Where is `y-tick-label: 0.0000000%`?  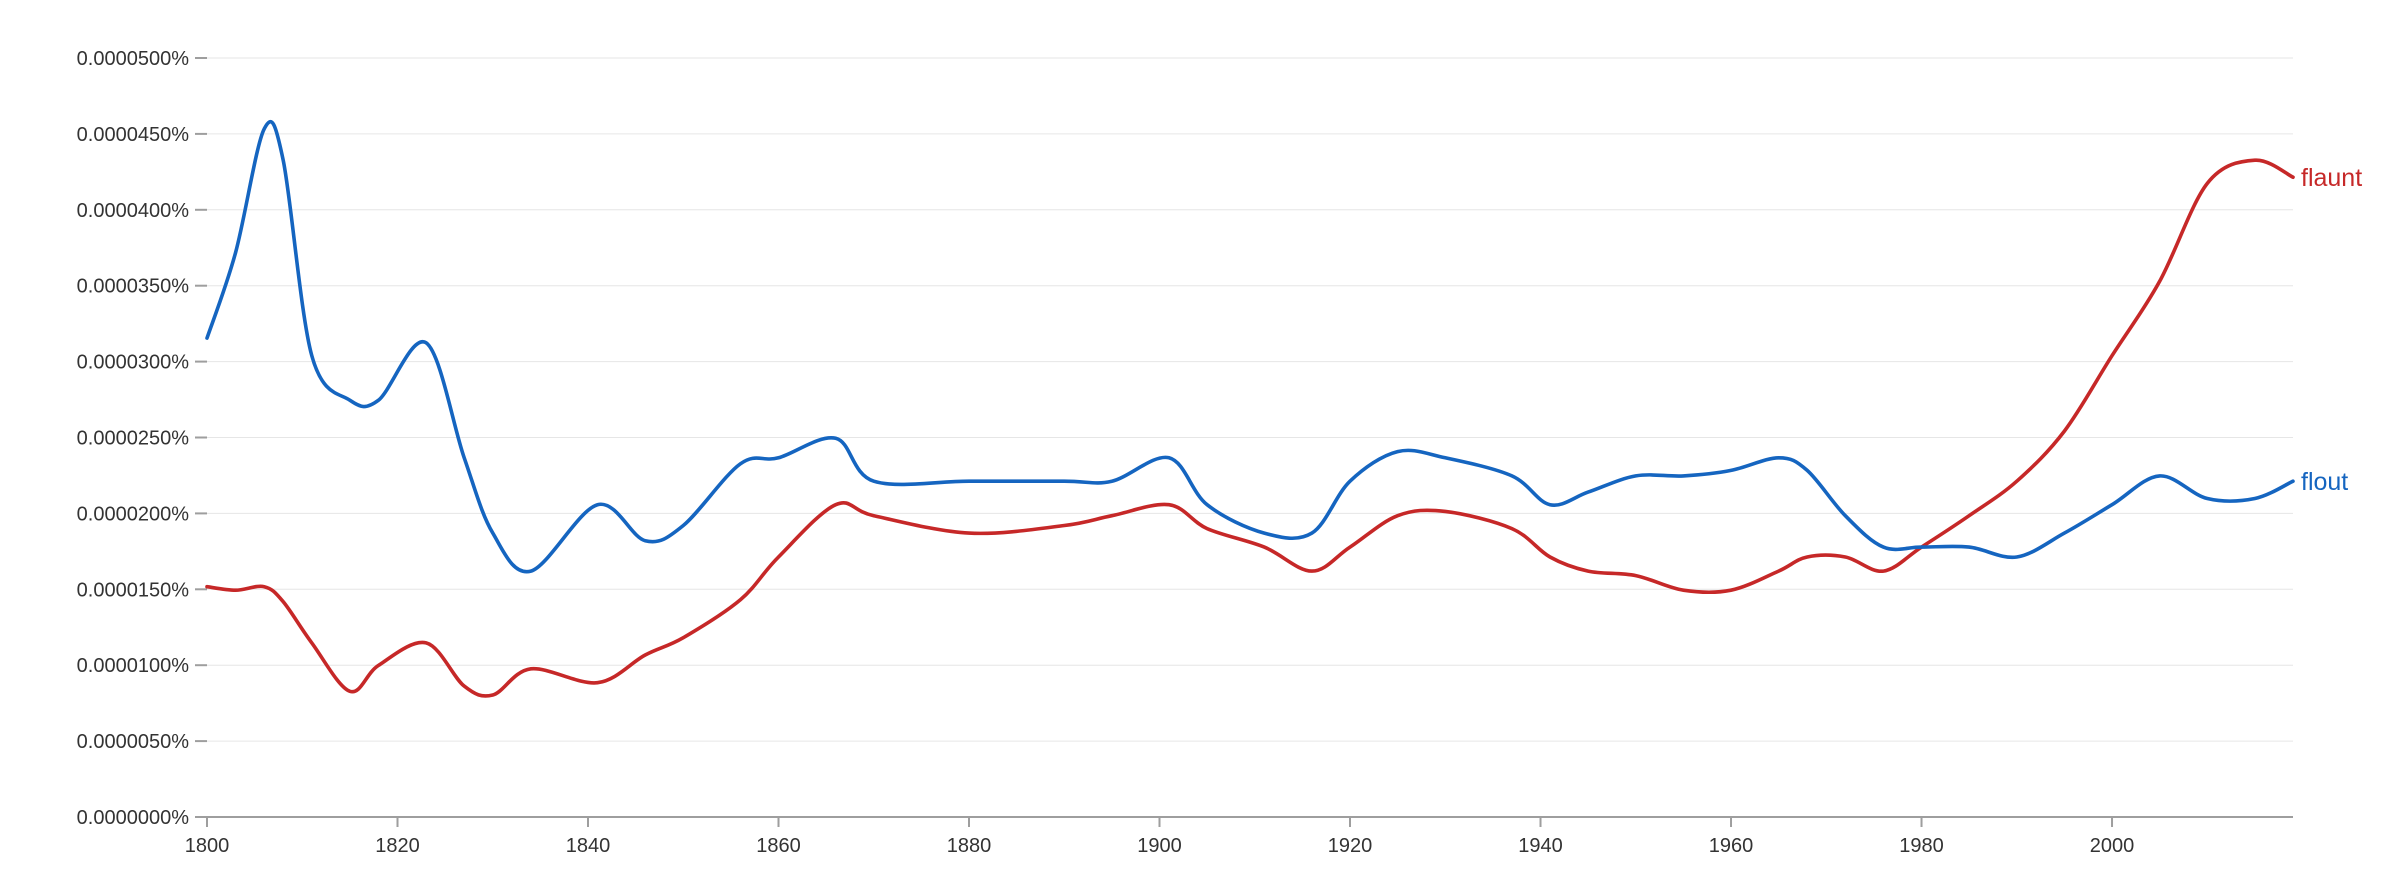 y-tick-label: 0.0000000% is located at coordinates (133, 818).